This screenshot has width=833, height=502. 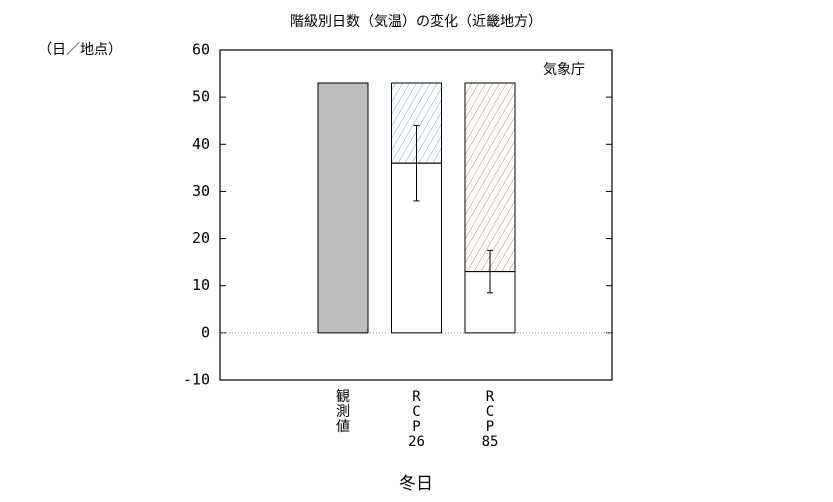 I want to click on y-tick-label: 0, so click(x=205, y=332).